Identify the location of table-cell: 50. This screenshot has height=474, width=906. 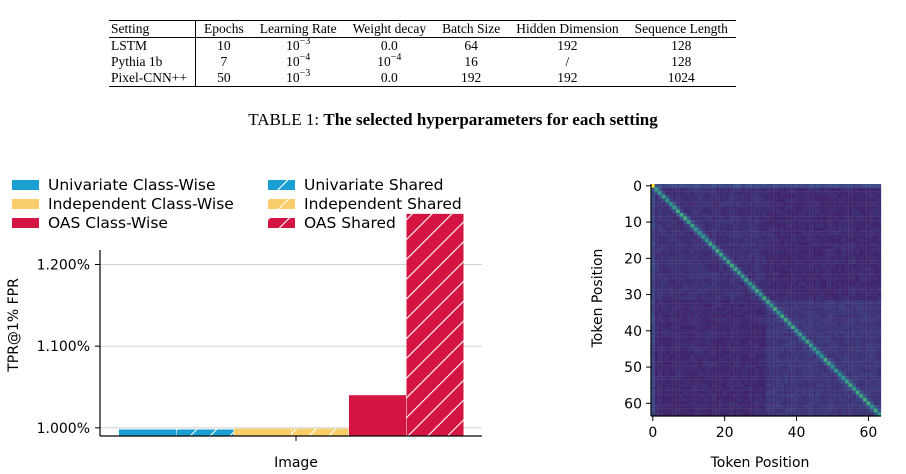
(223, 78).